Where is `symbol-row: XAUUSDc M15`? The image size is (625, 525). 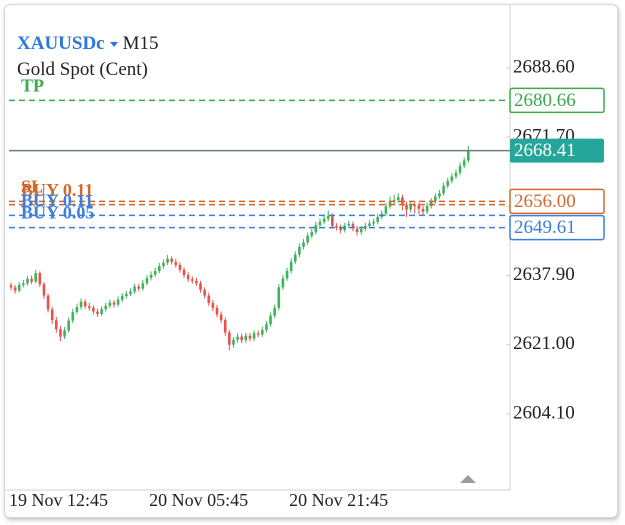
symbol-row: XAUUSDc M15 is located at coordinates (88, 44).